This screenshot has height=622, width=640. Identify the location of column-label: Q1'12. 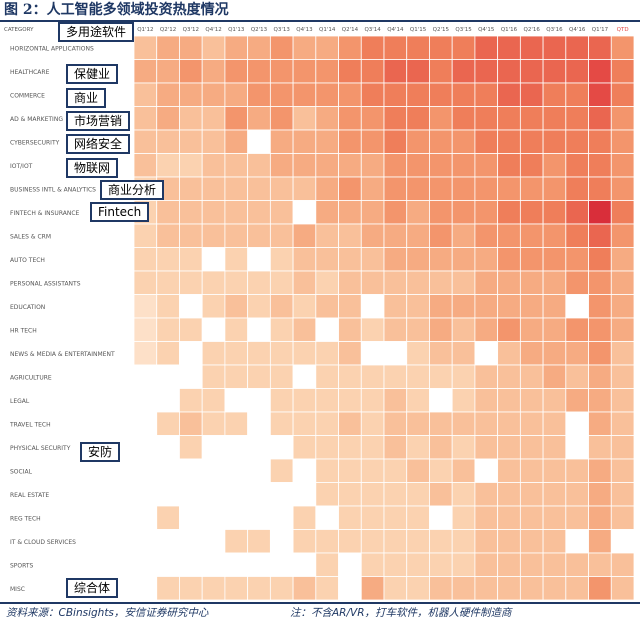
(145, 30).